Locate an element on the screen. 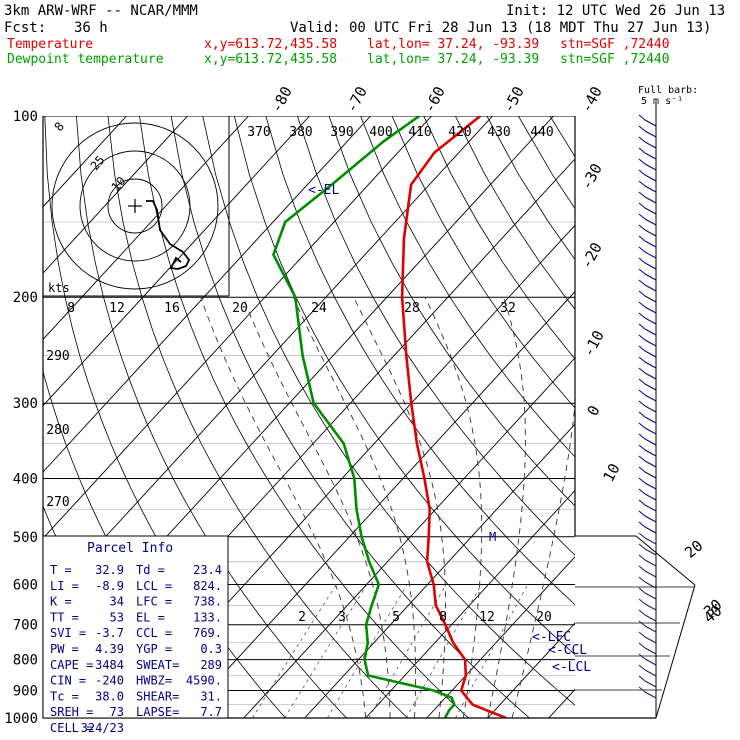  parcel-info-label: SHEAR= is located at coordinates (157, 696).